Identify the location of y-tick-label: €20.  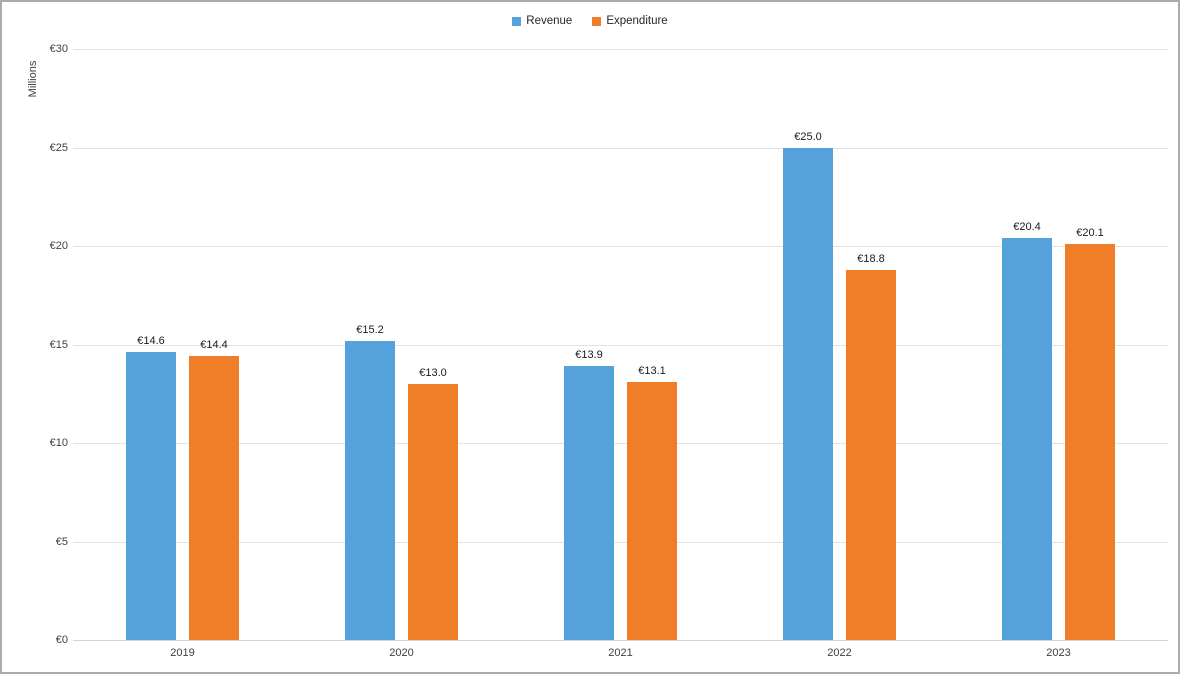
(58, 246).